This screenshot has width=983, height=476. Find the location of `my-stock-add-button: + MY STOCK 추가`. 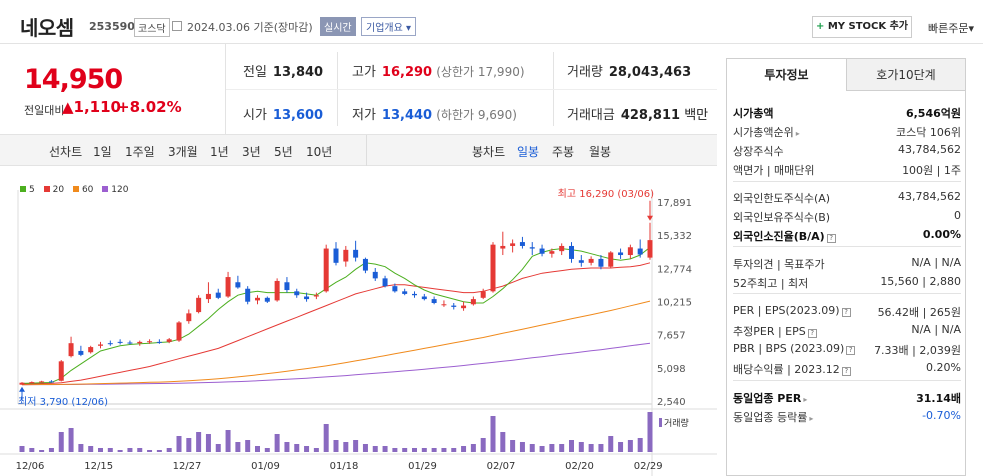

my-stock-add-button: + MY STOCK 추가 is located at coordinates (862, 27).